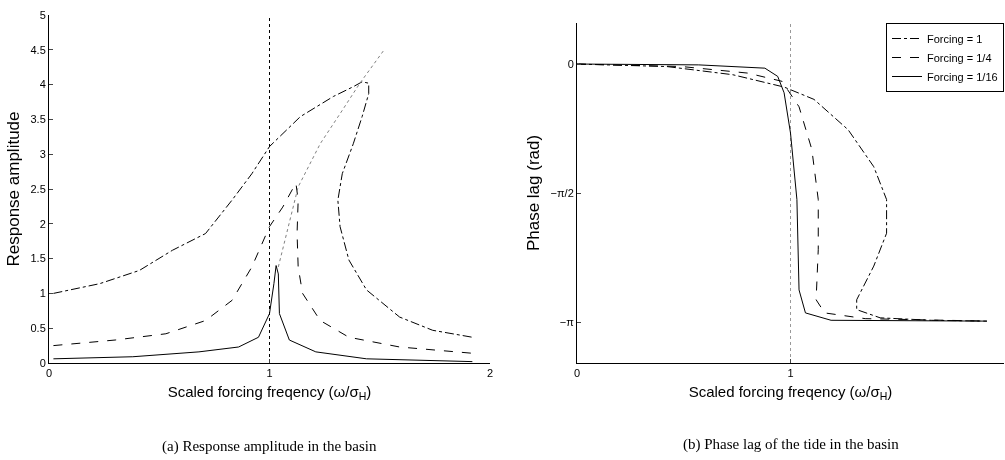 Image resolution: width=1005 pixels, height=460 pixels. What do you see at coordinates (42, 154) in the screenshot?
I see `y-tick-label: 3` at bounding box center [42, 154].